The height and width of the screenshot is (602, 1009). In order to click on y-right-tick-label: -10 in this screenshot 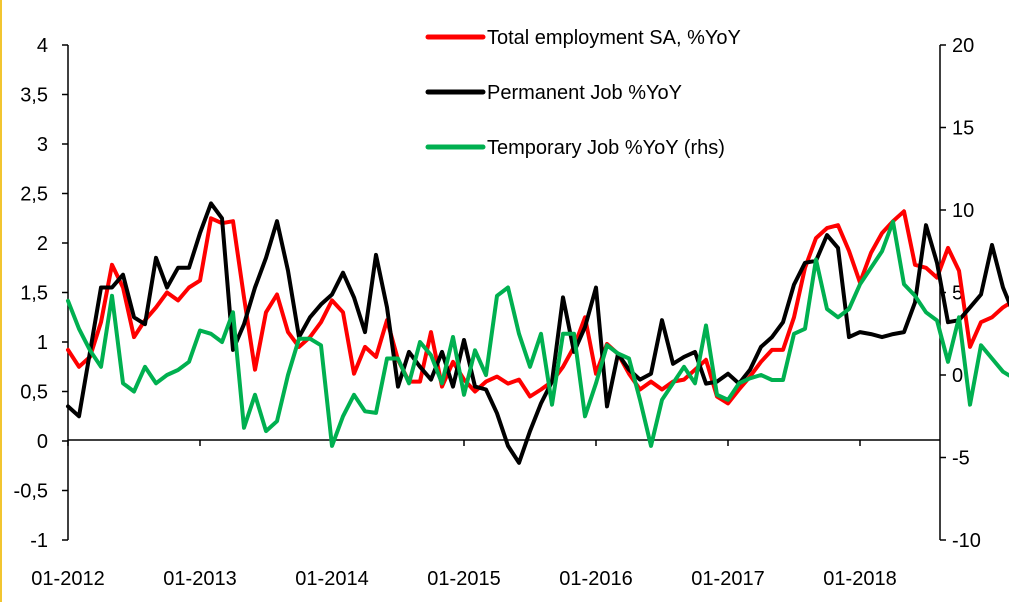, I will do `click(966, 541)`.